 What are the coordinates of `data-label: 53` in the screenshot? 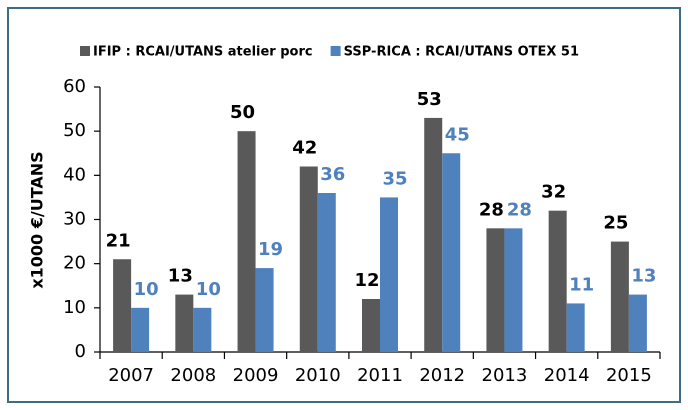 It's located at (429, 99).